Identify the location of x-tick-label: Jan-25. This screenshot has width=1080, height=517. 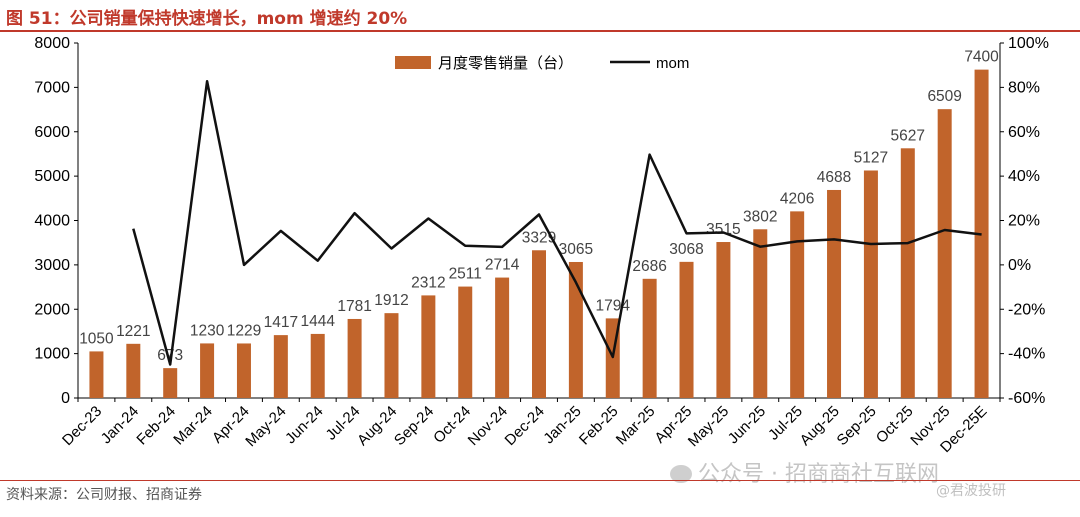
(562, 425).